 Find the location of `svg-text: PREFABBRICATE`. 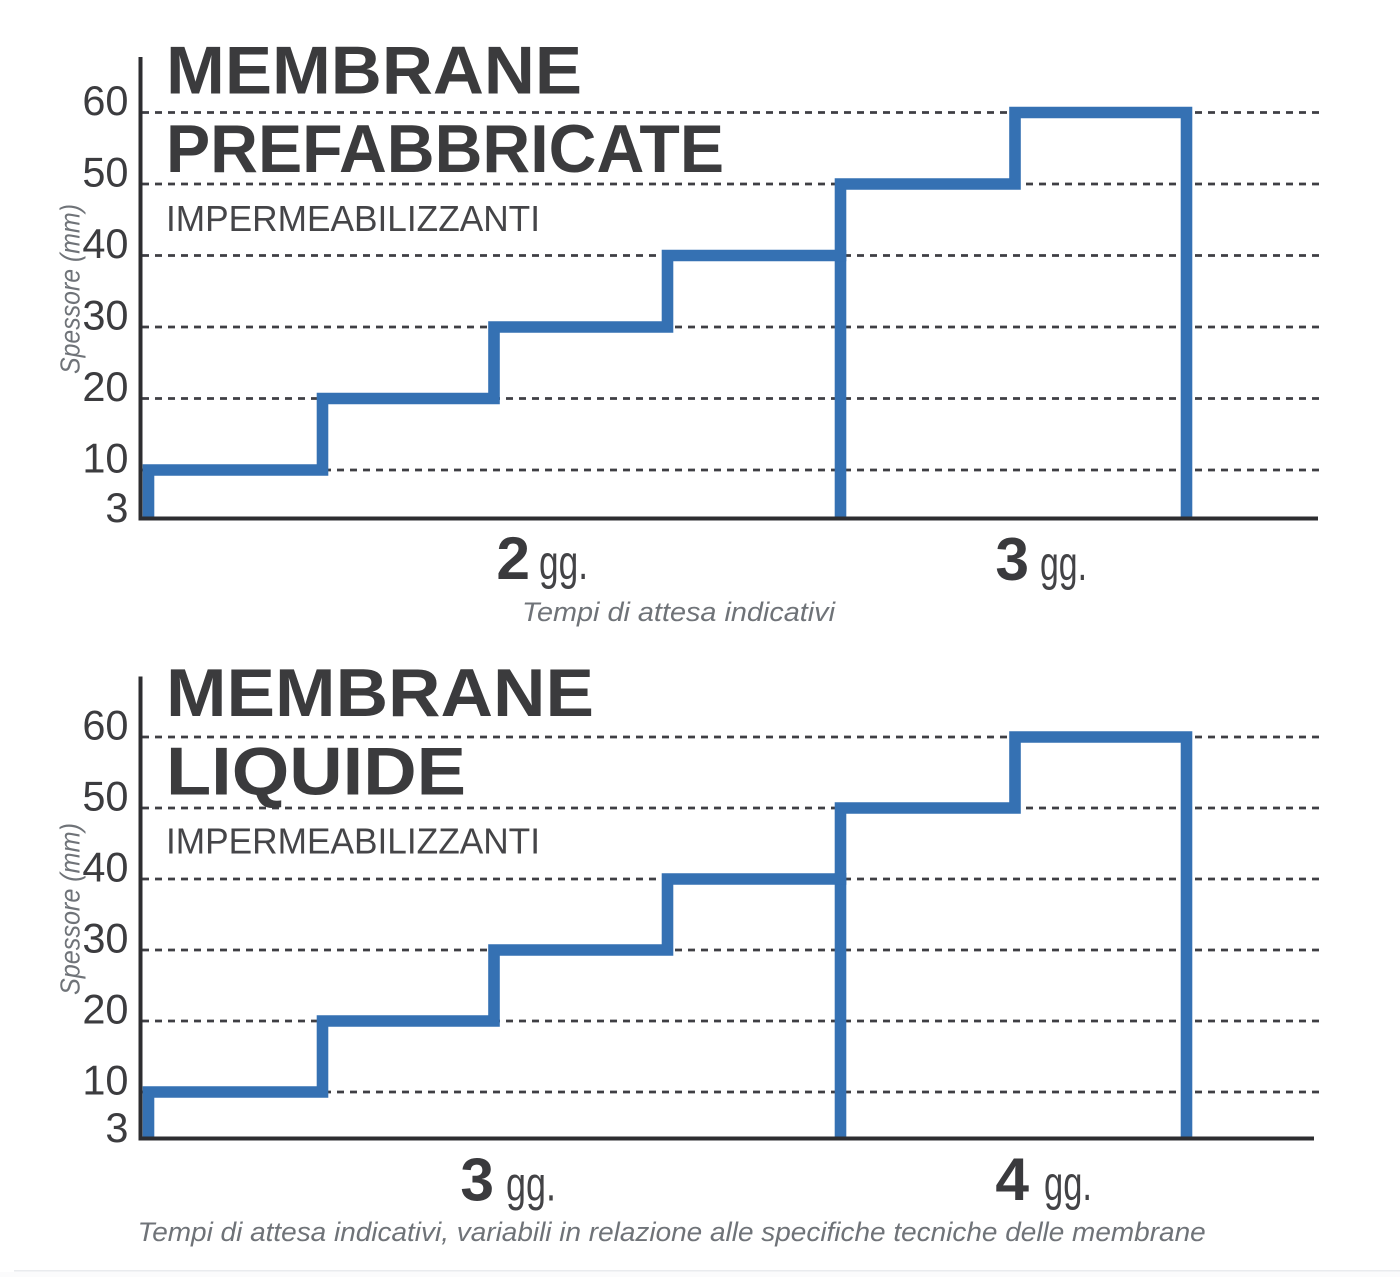

svg-text: PREFABBRICATE is located at coordinates (445, 149).